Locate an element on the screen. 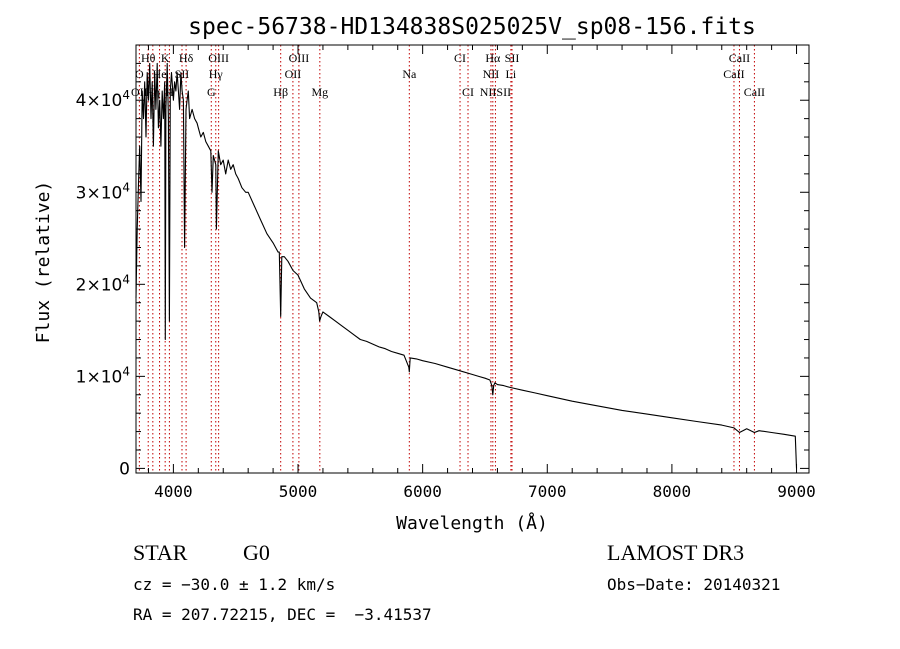 The width and height of the screenshot is (900, 649). line-label: H is located at coordinates (169, 92).